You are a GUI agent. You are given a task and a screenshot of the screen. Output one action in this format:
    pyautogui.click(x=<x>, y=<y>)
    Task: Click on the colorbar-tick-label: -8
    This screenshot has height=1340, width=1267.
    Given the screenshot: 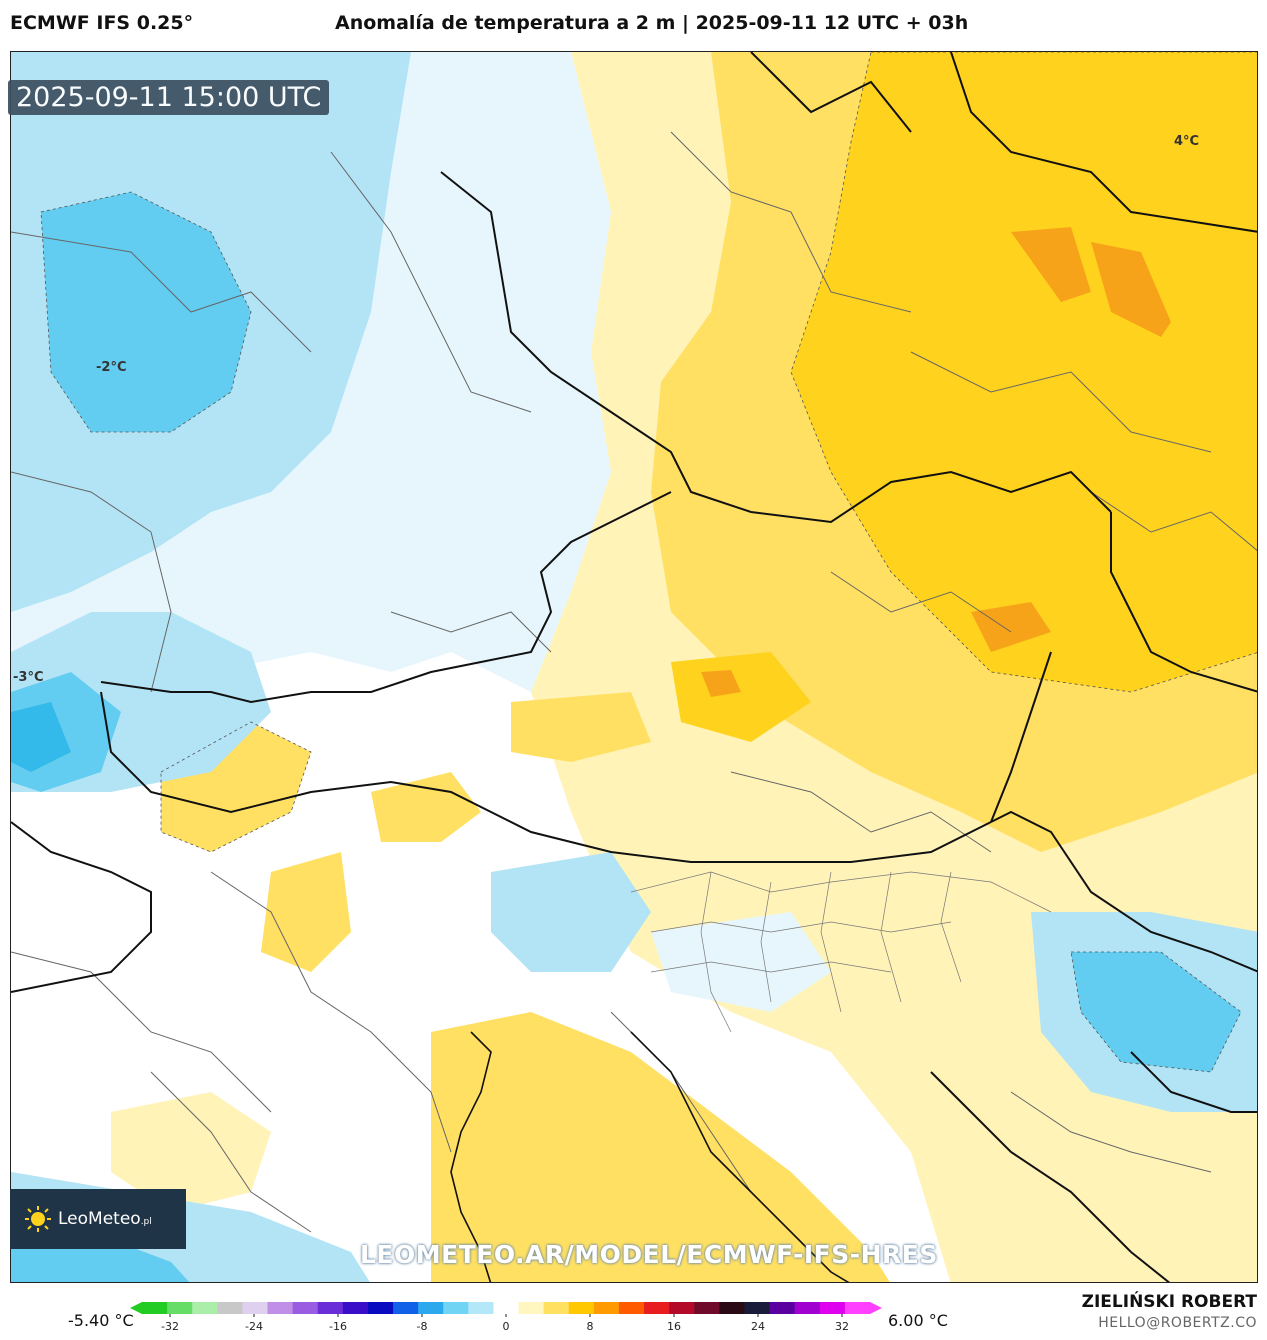 What is the action you would take?
    pyautogui.click(x=422, y=1326)
    